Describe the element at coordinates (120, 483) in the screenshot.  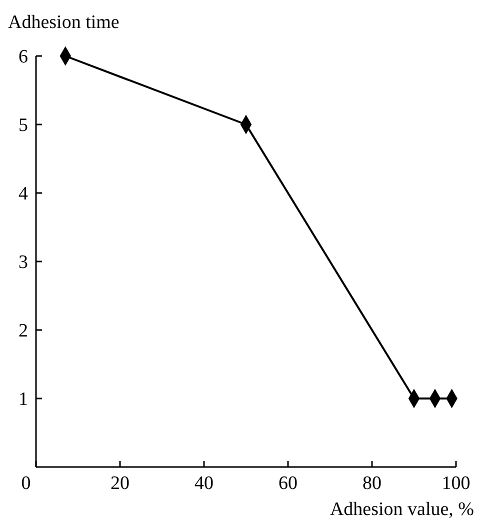
I see `x-tick-label: 20` at that location.